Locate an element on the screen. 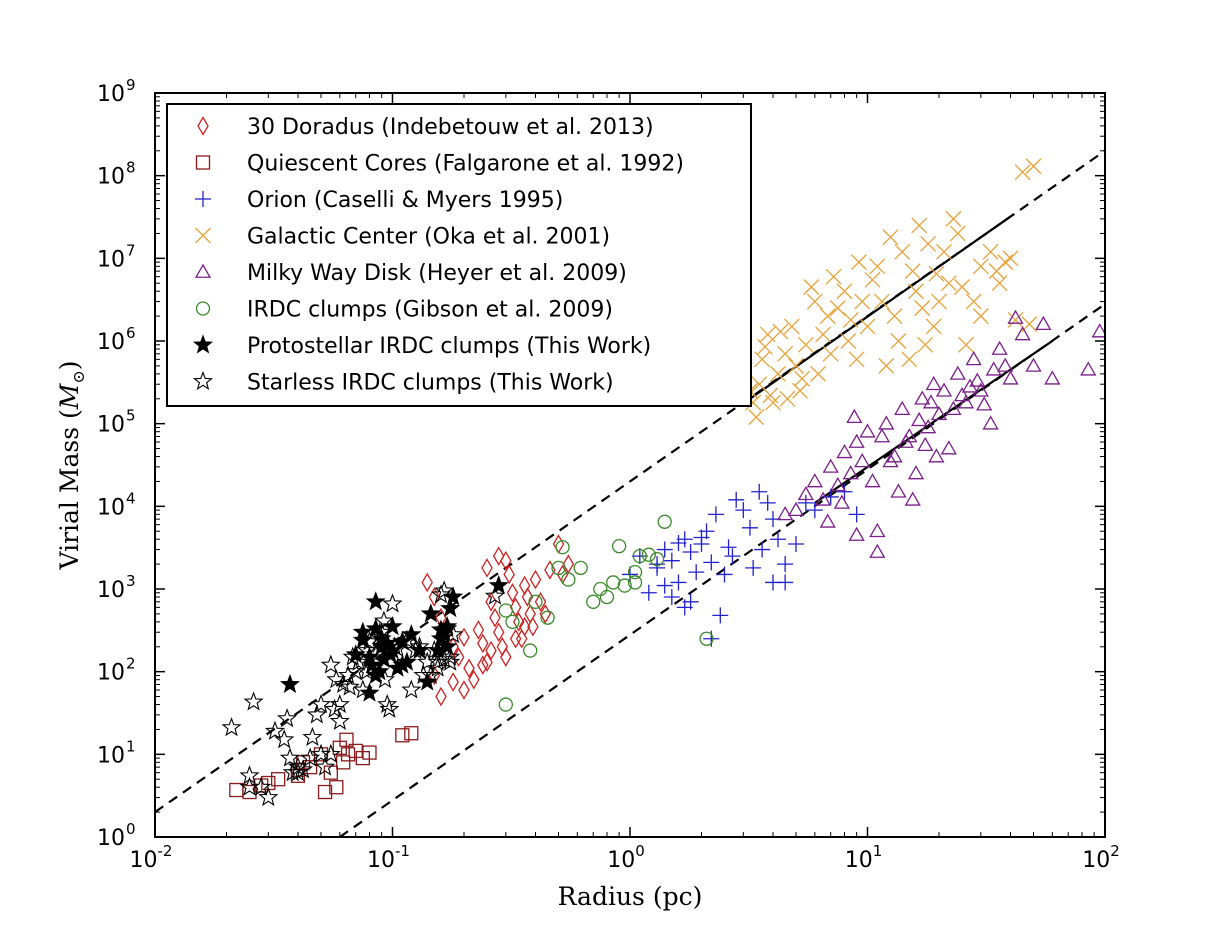 The image size is (1227, 927). y-axis-label: Virial Mass (M⊙) is located at coordinates (71, 465).